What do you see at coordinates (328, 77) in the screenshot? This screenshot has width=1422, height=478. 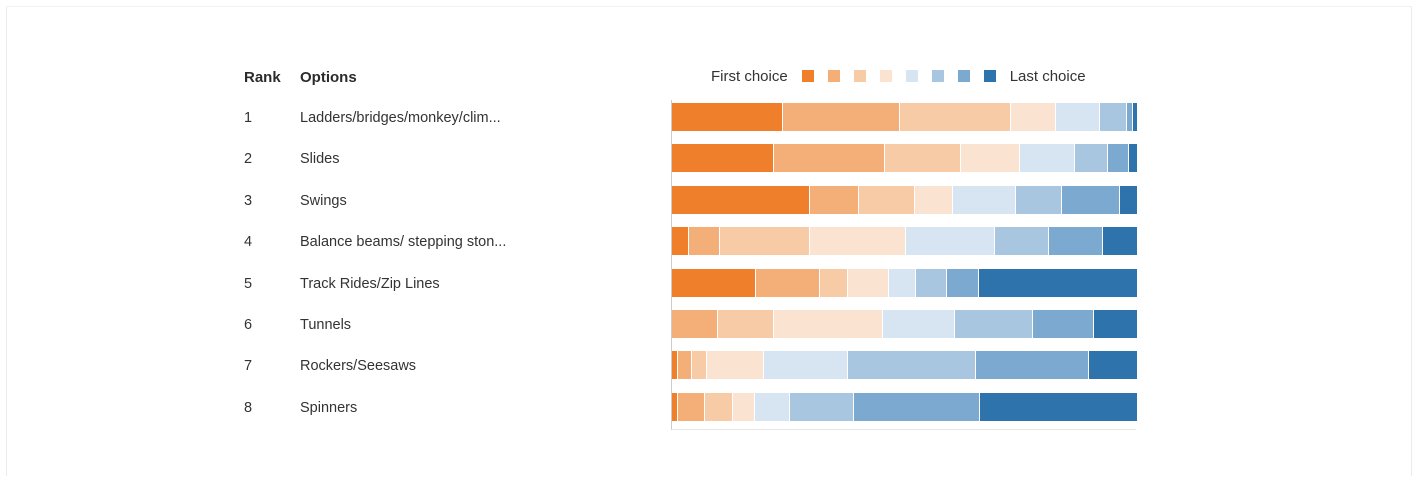 I see `options-column-header: Options` at bounding box center [328, 77].